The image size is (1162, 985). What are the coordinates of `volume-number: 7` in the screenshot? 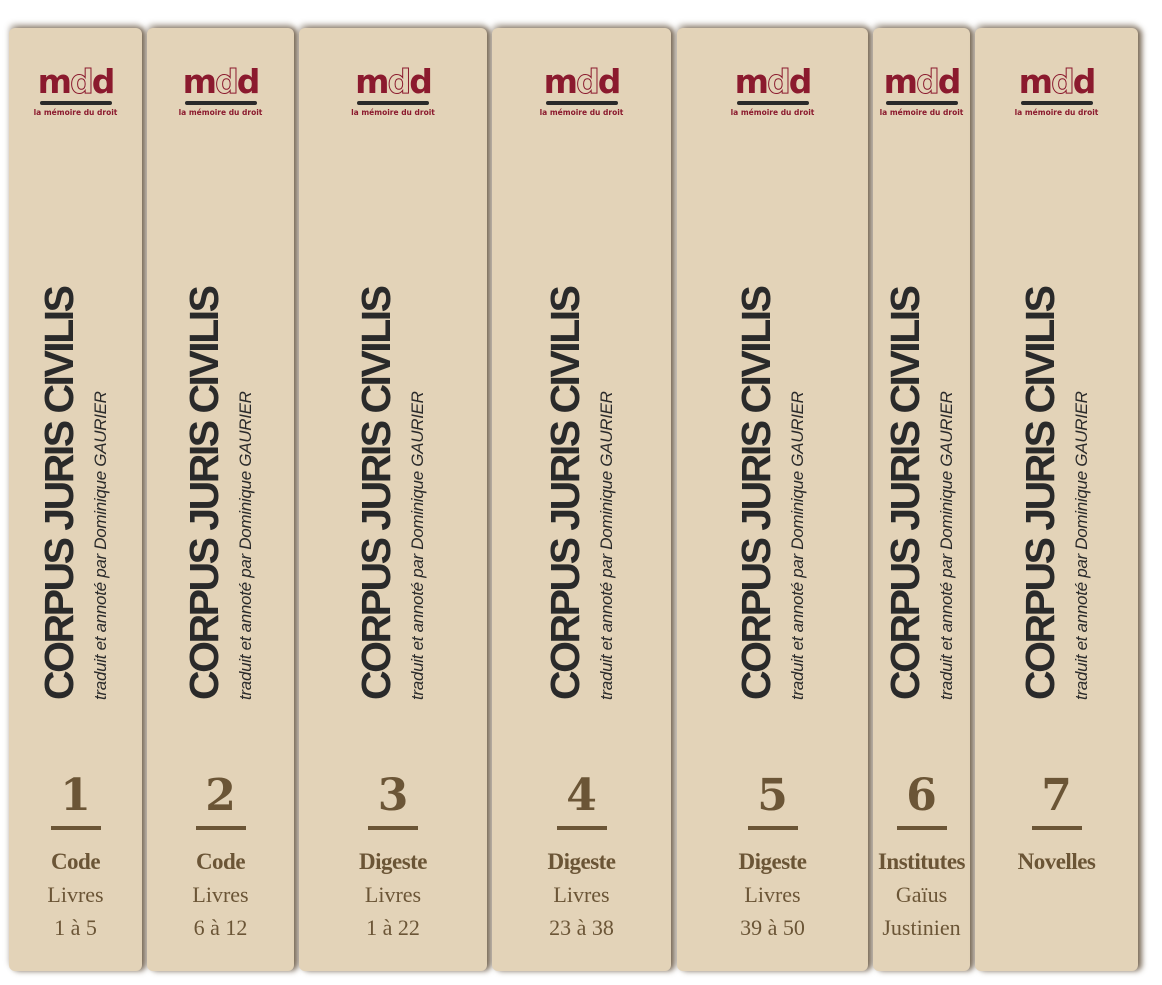 It's located at (1056, 795).